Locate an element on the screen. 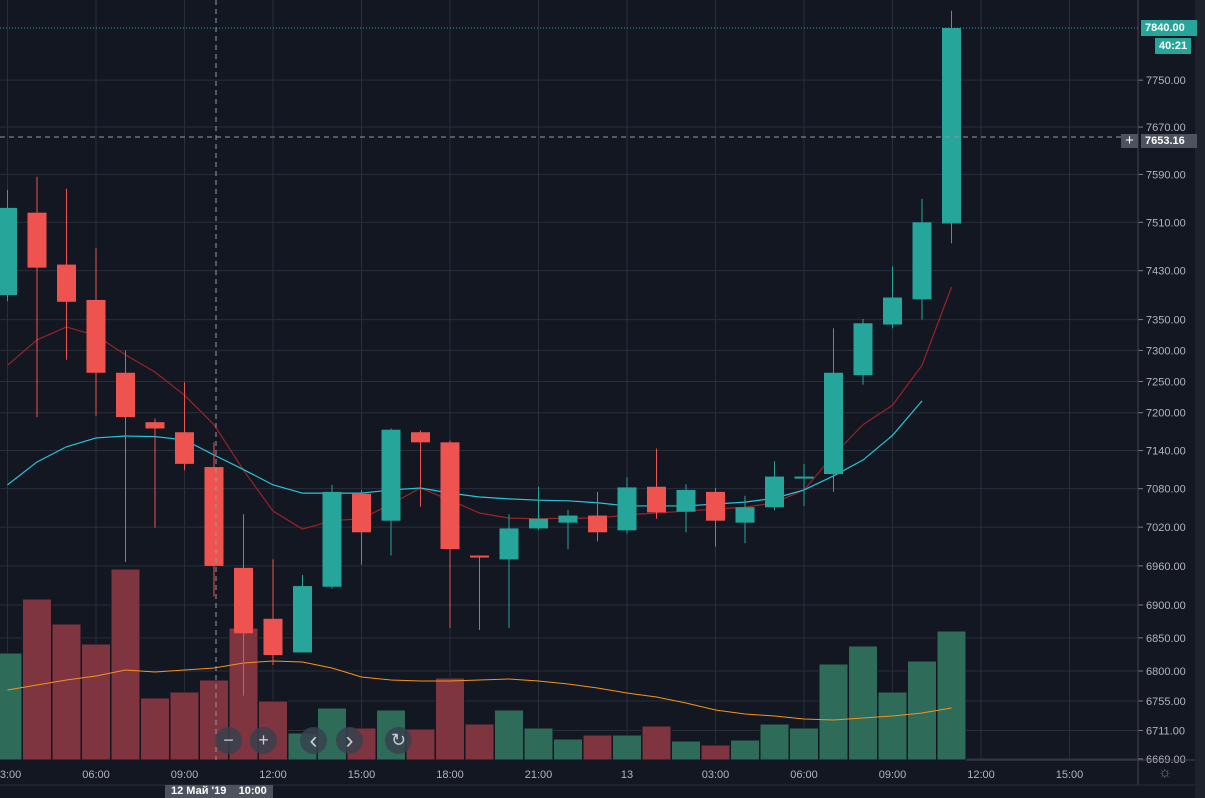 The image size is (1205, 798). price-tick-label: 7430.00 is located at coordinates (1166, 272).